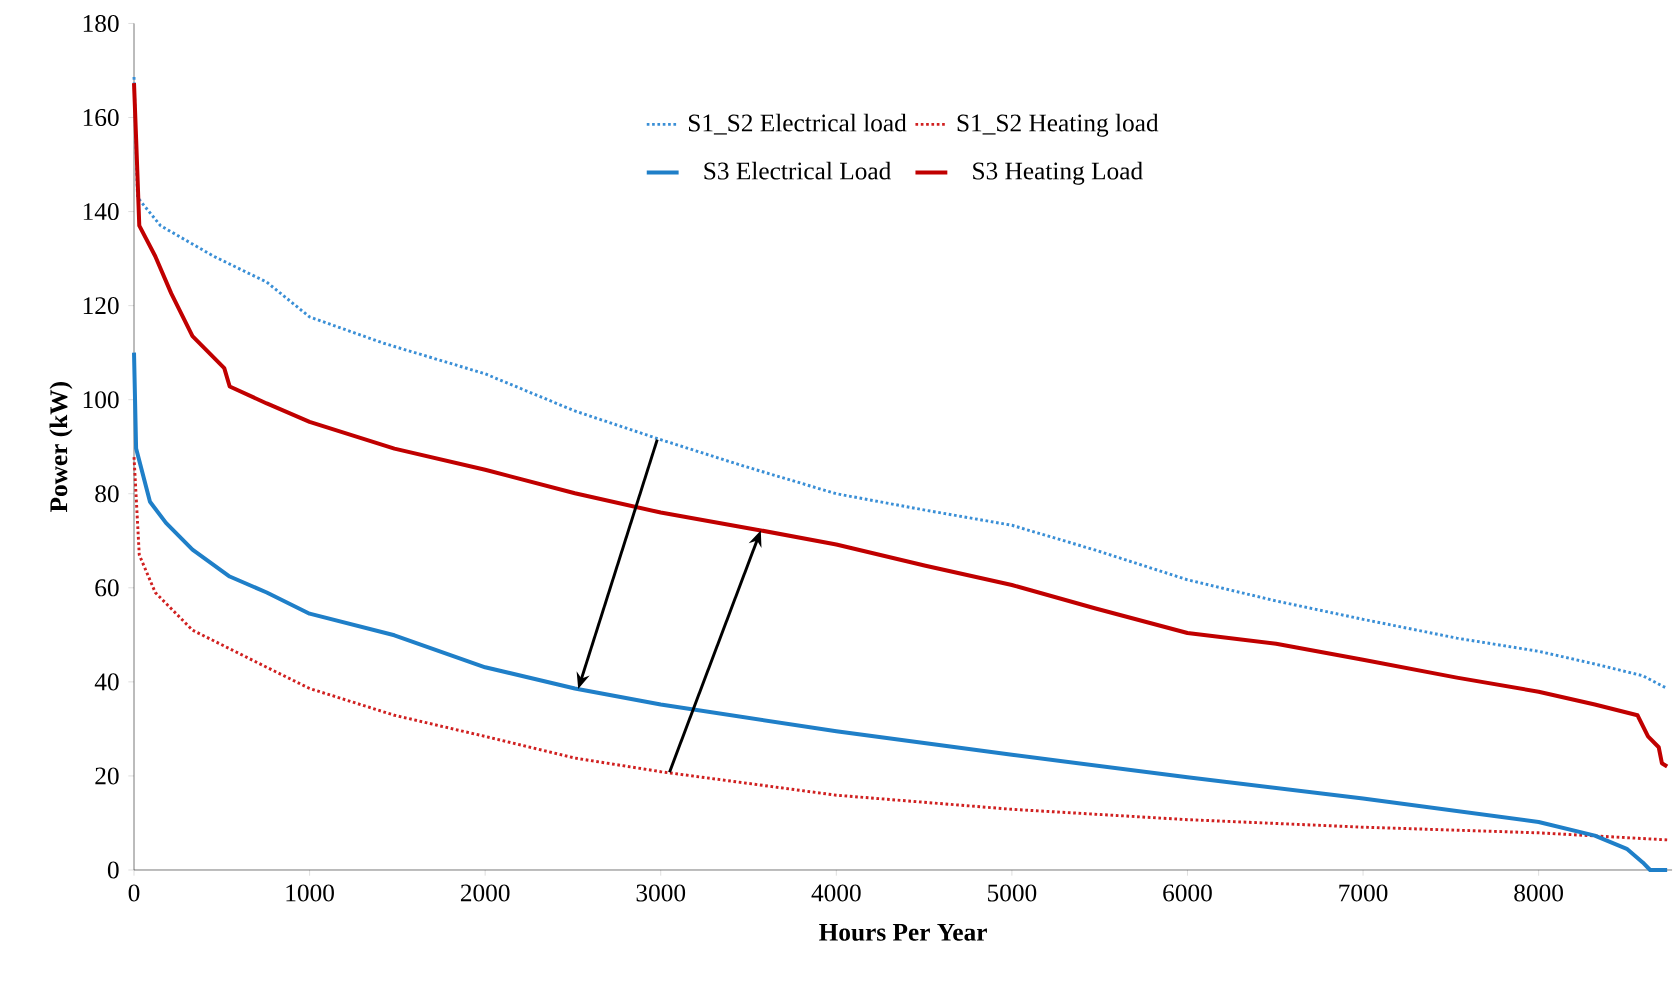 Image resolution: width=1675 pixels, height=985 pixels. What do you see at coordinates (107, 494) in the screenshot?
I see `y-tick-label: 80` at bounding box center [107, 494].